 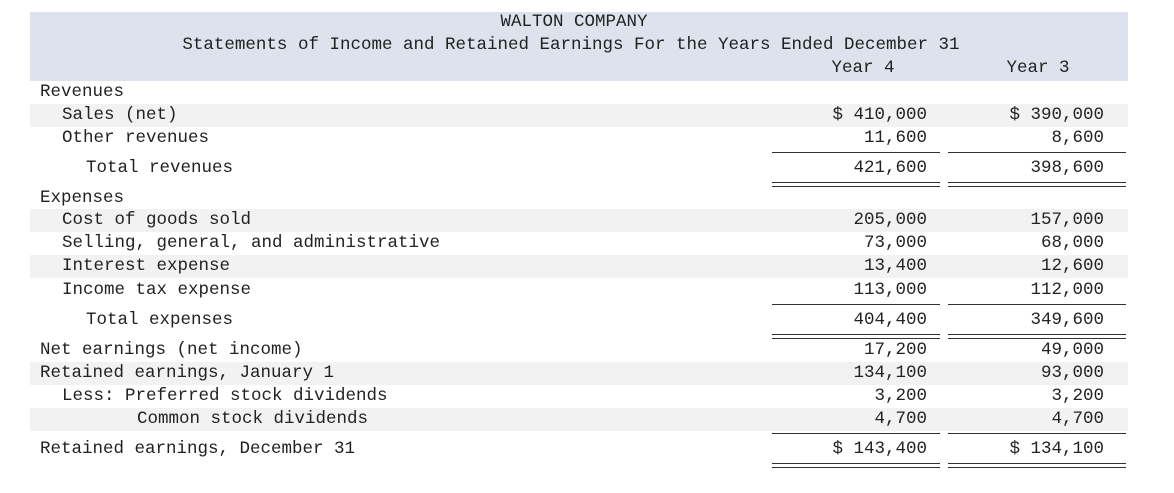 What do you see at coordinates (890, 290) in the screenshot?
I see `amount: 113,000` at bounding box center [890, 290].